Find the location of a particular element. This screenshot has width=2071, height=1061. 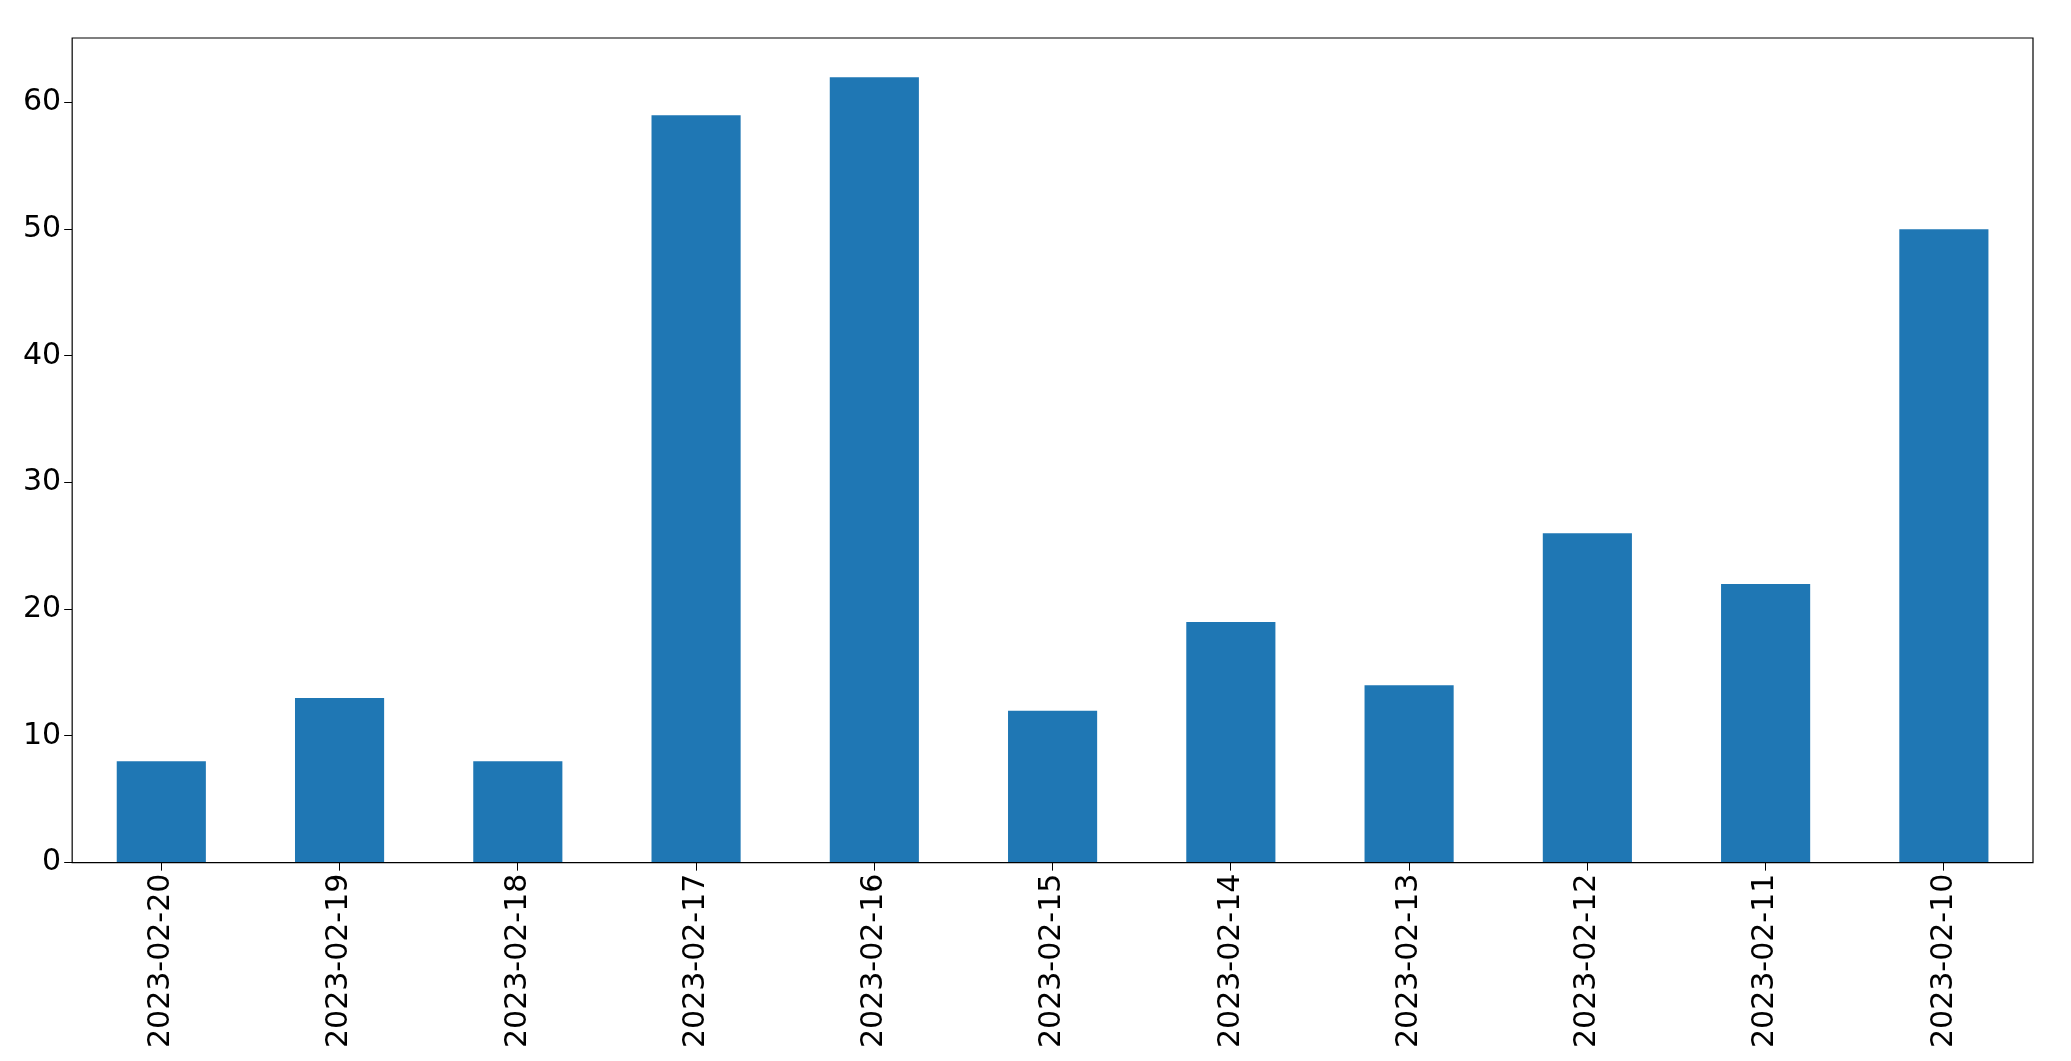

x-tick-label: 2023-02-17 is located at coordinates (693, 961).